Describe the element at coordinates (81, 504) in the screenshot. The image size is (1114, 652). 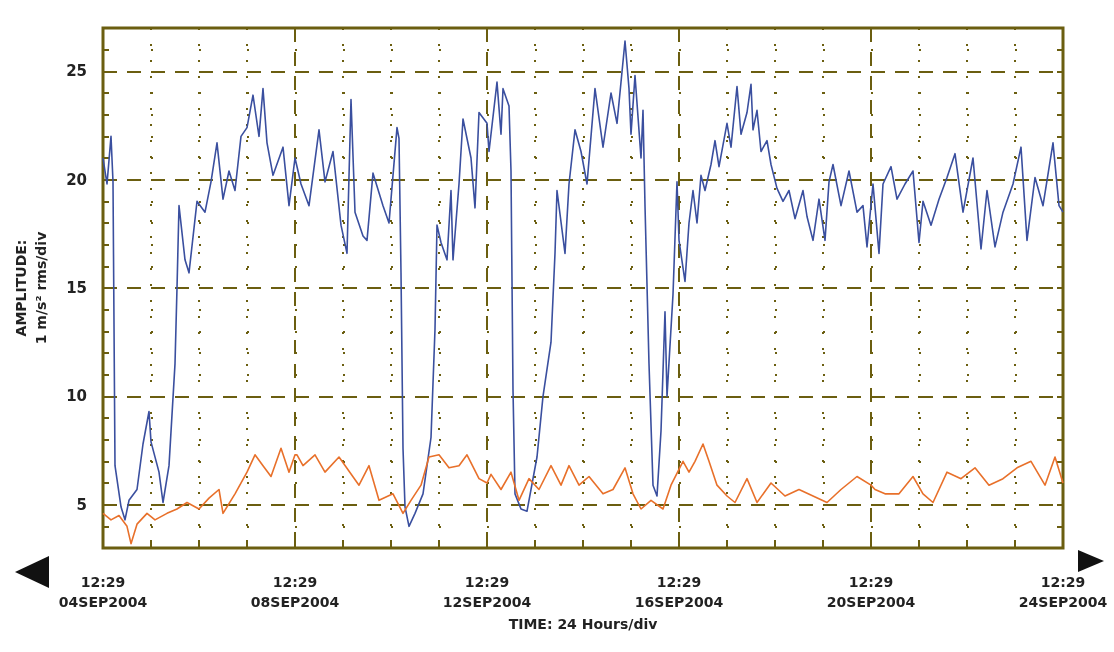
I see `y-tick-label: 5` at that location.